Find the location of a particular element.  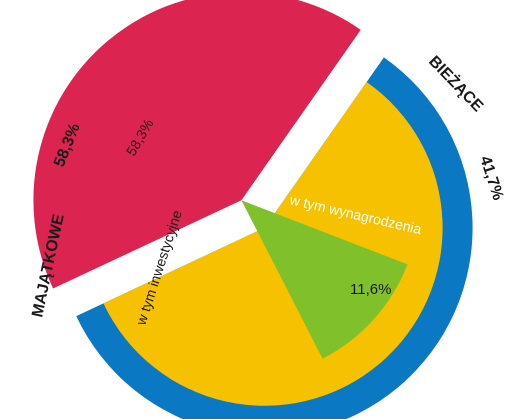

biezace-value: 41,7% is located at coordinates (491, 178).